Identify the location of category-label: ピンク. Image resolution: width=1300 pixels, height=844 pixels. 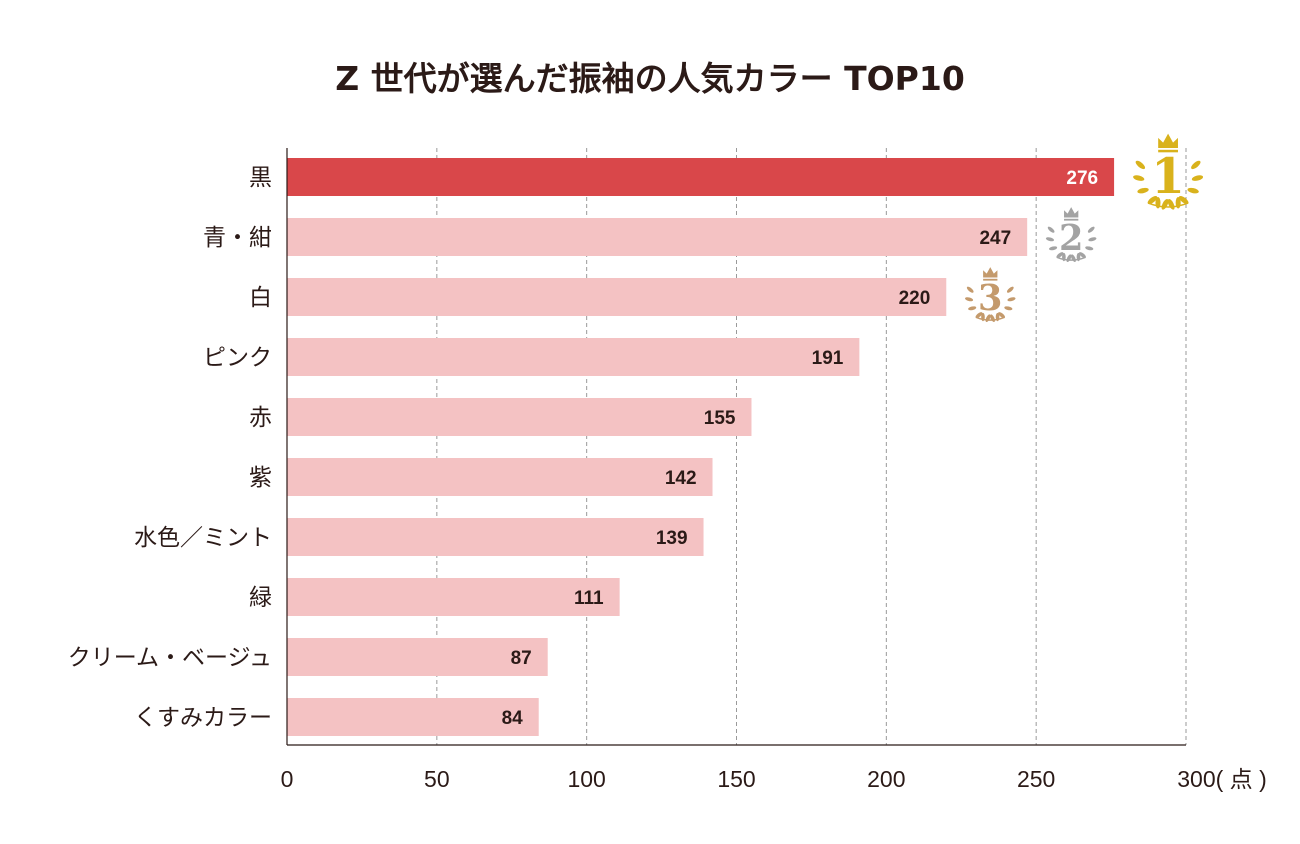
(237, 358).